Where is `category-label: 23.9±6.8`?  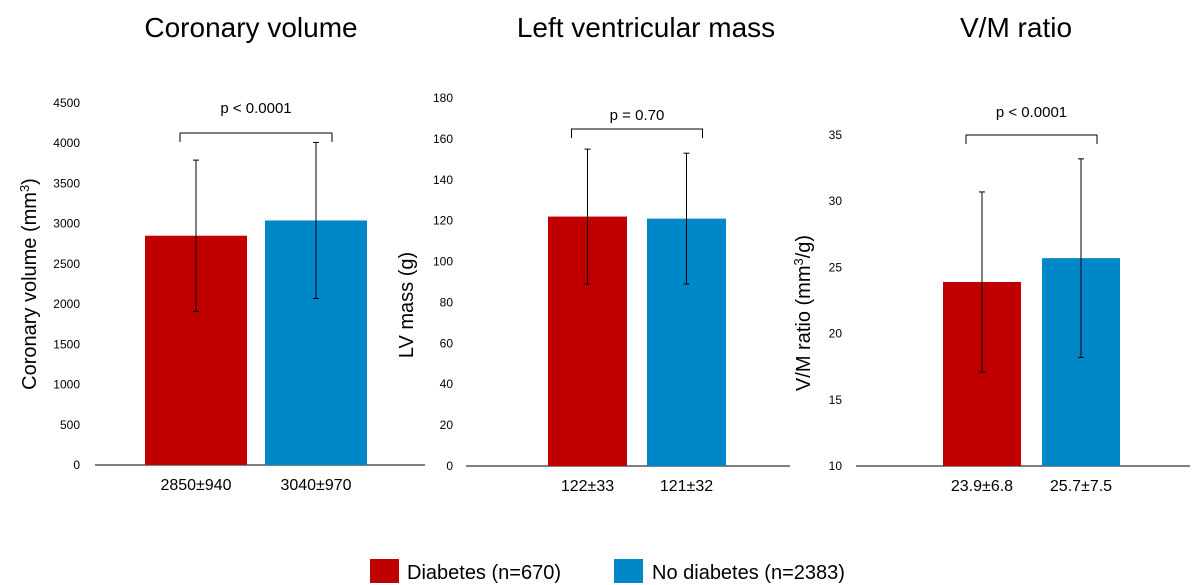
category-label: 23.9±6.8 is located at coordinates (982, 486).